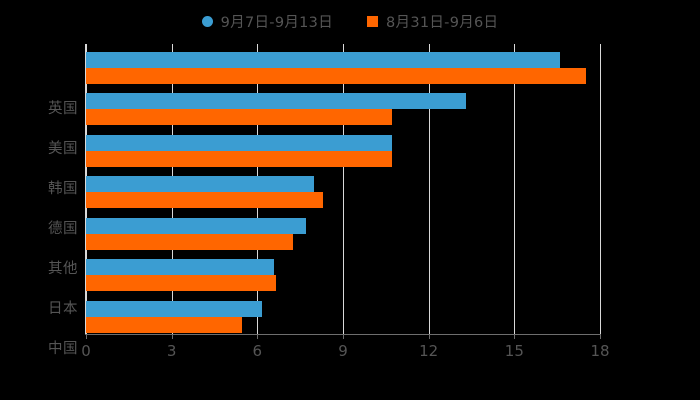 Image resolution: width=700 pixels, height=400 pixels. I want to click on legend-item-series-1: 8月31日-9月6日, so click(432, 21).